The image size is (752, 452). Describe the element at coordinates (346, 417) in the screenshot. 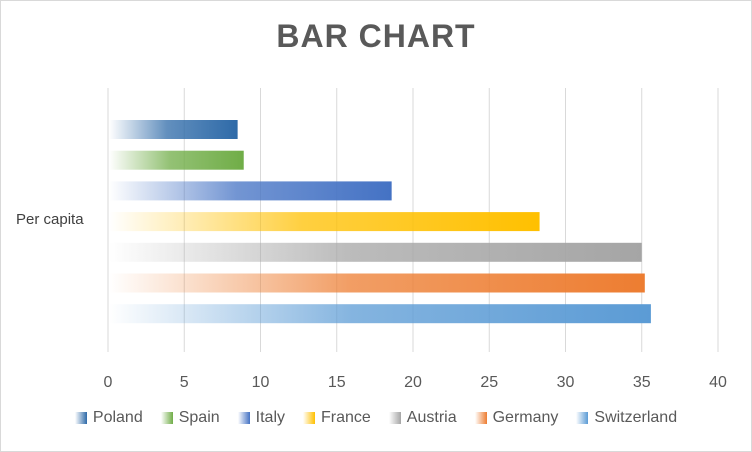

I see `legend-label: France` at that location.